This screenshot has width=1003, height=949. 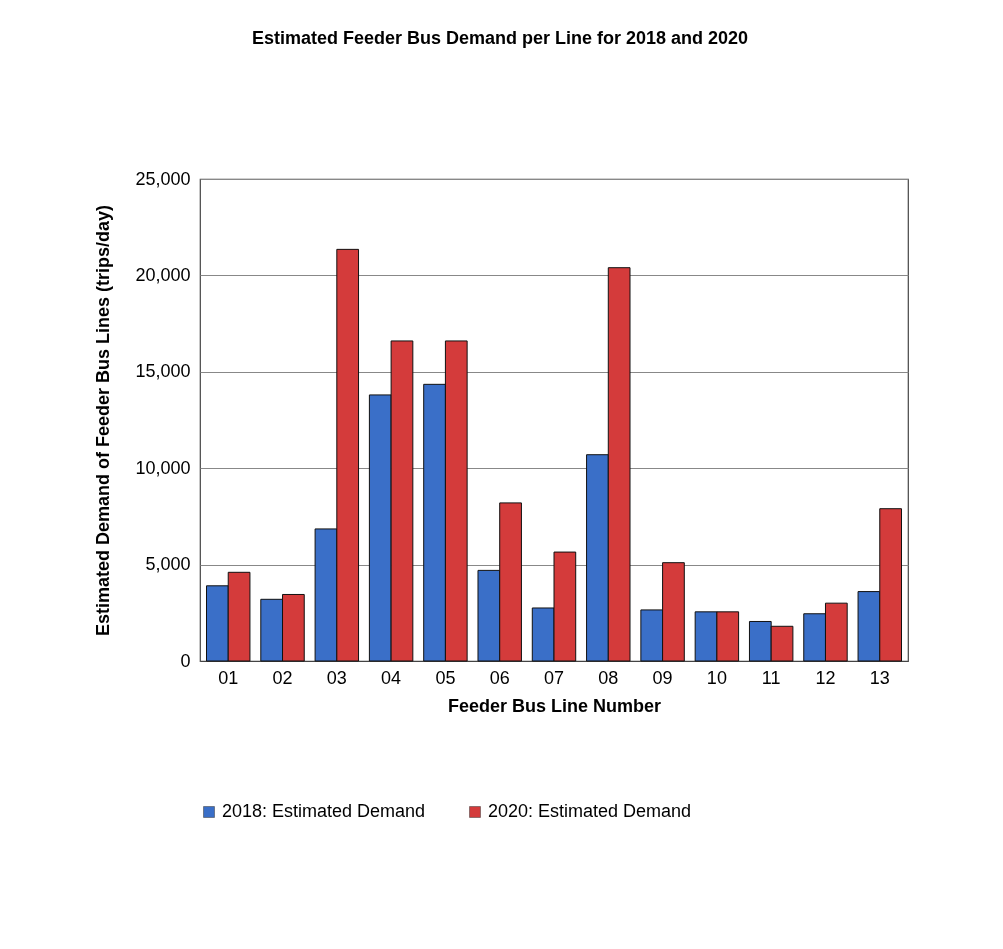 I want to click on y-tick-label: 15,000, so click(x=163, y=371).